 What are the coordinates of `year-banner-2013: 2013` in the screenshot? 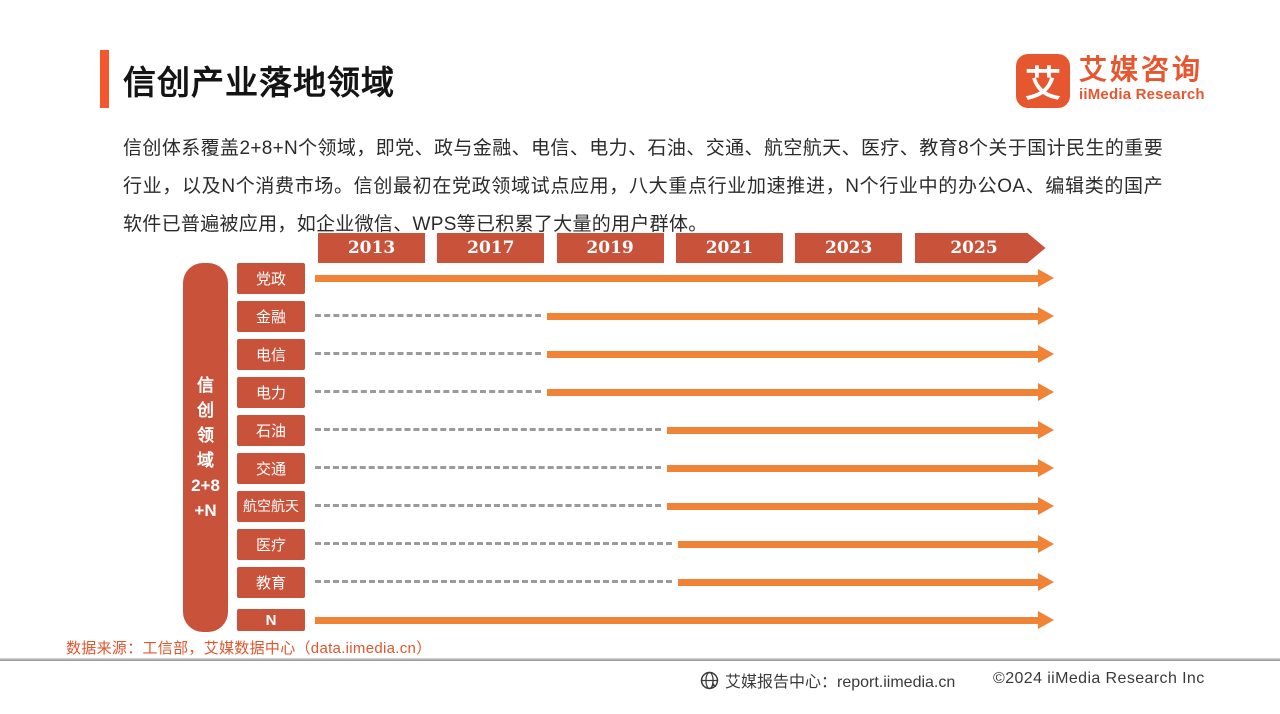 It's located at (371, 248).